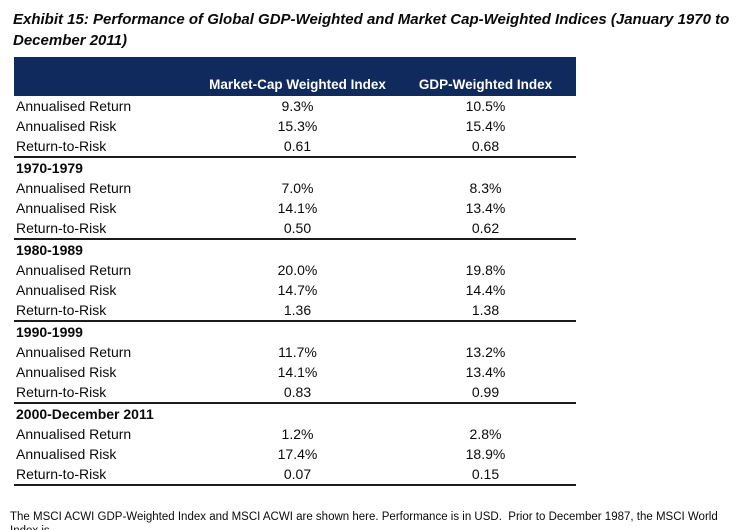  Describe the element at coordinates (485, 310) in the screenshot. I see `gdp-value: 1.38` at that location.